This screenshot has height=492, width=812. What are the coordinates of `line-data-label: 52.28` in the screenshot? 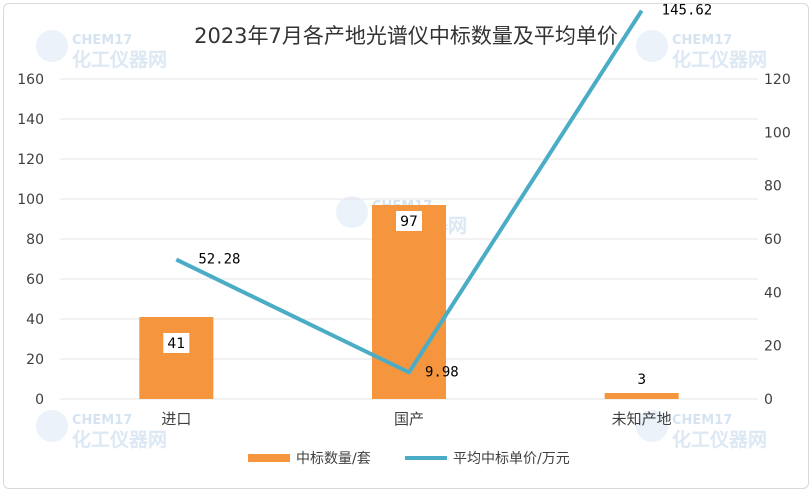 It's located at (219, 260).